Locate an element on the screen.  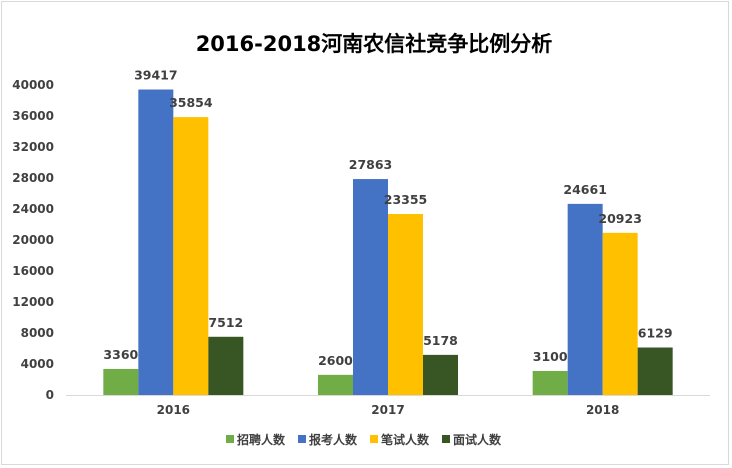
bar-3-2016 is located at coordinates (191, 256).